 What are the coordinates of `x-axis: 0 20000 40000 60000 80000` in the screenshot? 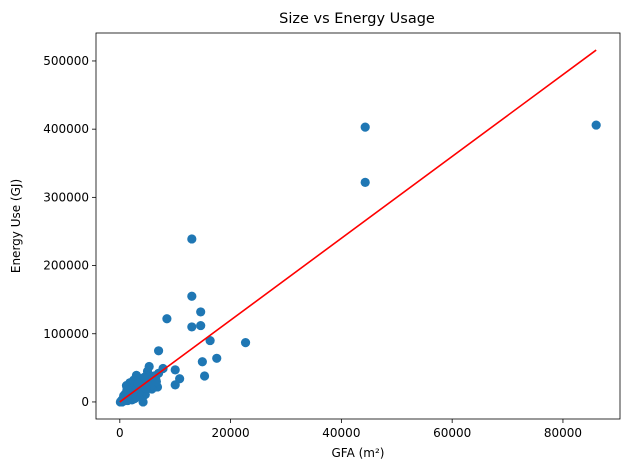 It's located at (349, 429).